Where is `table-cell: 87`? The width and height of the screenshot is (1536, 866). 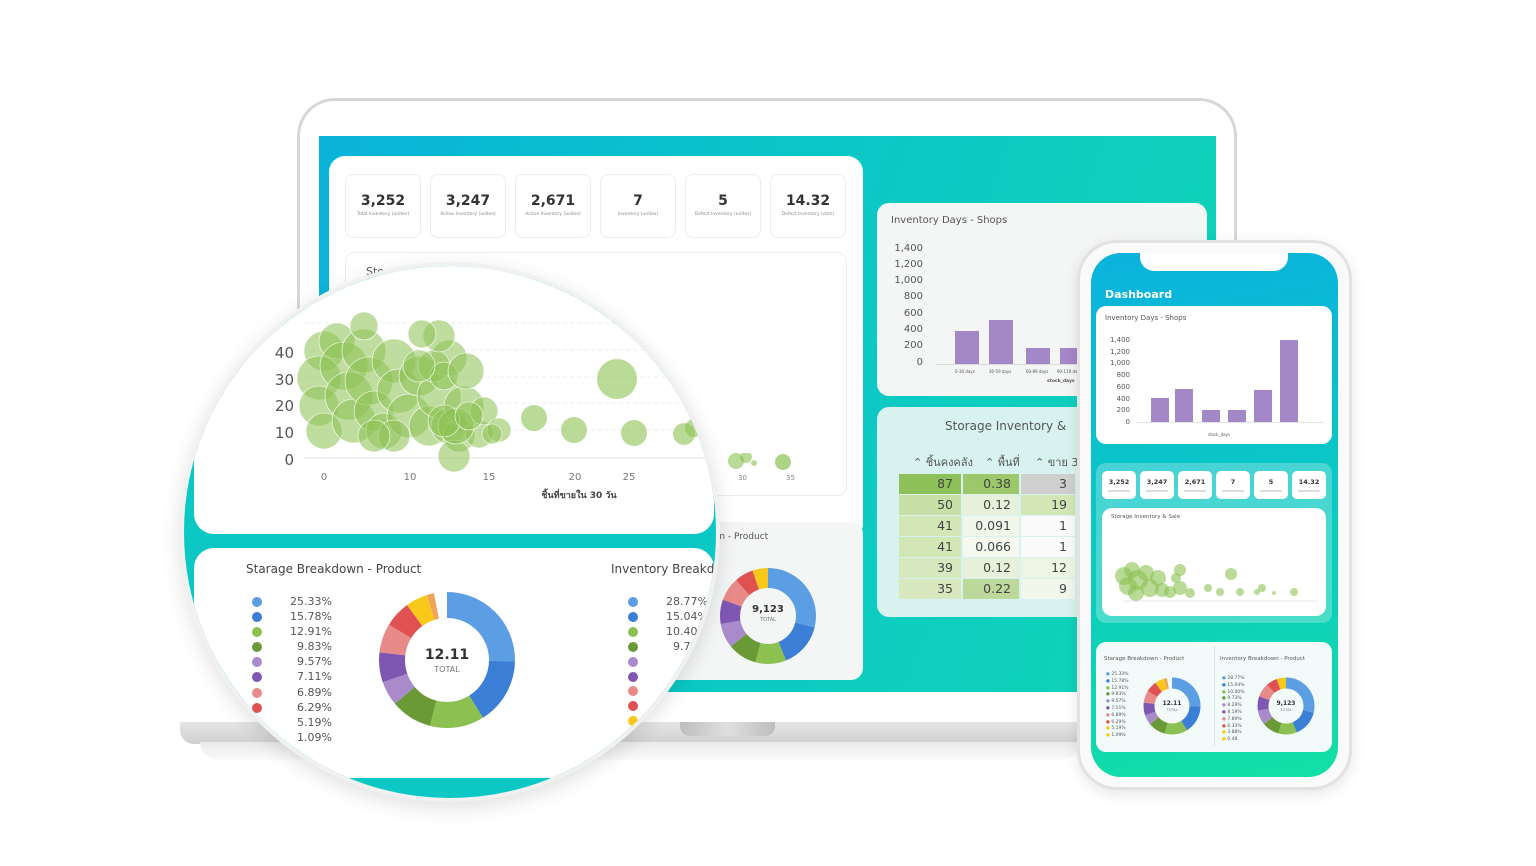
table-cell: 87 is located at coordinates (930, 484).